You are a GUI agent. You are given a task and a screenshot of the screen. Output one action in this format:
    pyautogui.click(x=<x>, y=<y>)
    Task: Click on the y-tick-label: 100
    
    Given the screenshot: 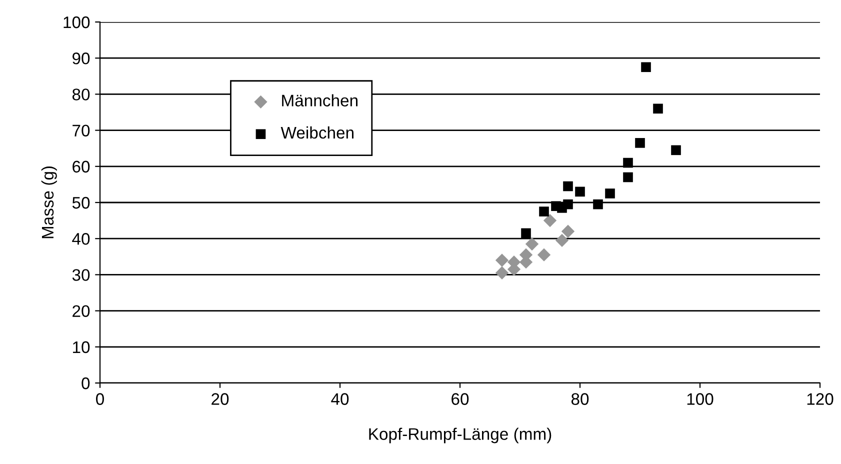 What is the action you would take?
    pyautogui.click(x=77, y=22)
    